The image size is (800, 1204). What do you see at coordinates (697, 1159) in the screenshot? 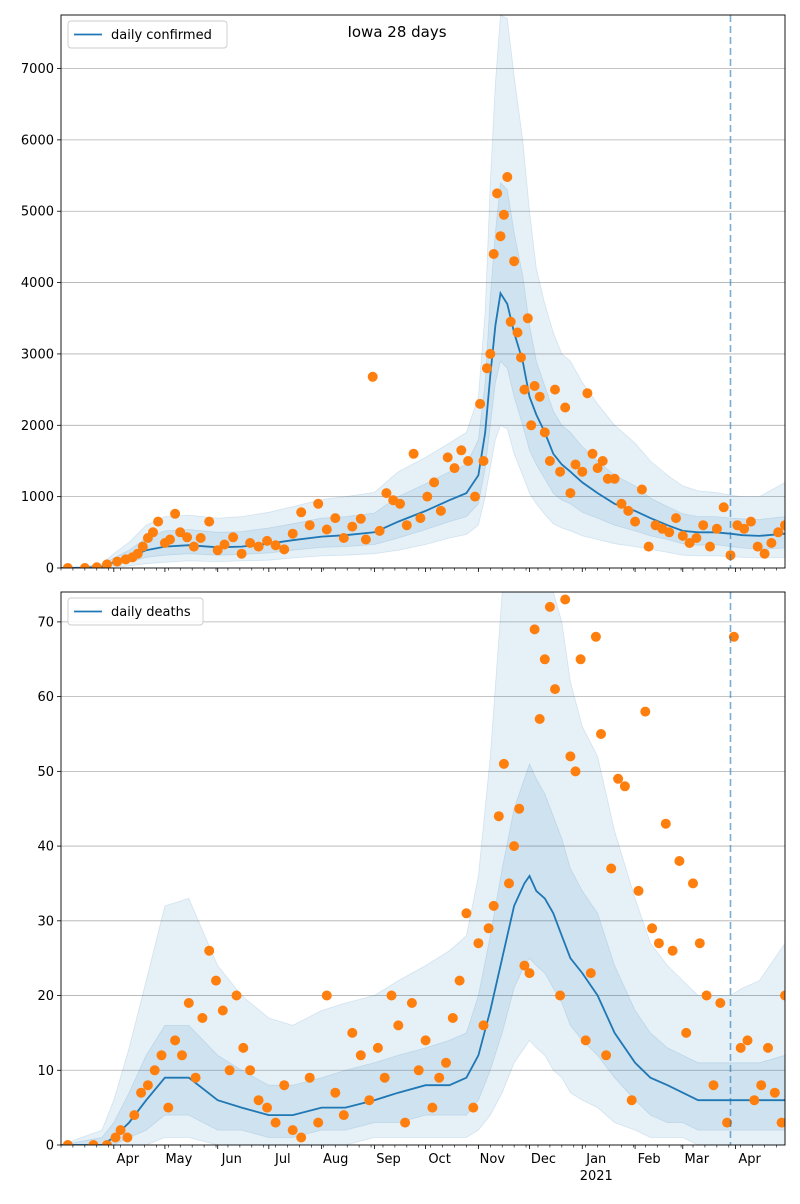
I see `x-tick-label: Mar` at bounding box center [697, 1159].